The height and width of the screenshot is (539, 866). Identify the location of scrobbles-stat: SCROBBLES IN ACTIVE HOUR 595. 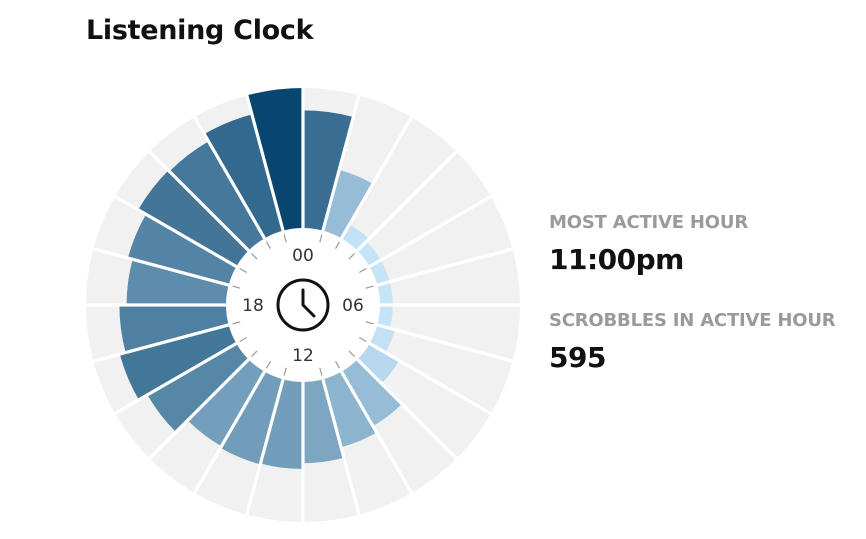
(692, 342).